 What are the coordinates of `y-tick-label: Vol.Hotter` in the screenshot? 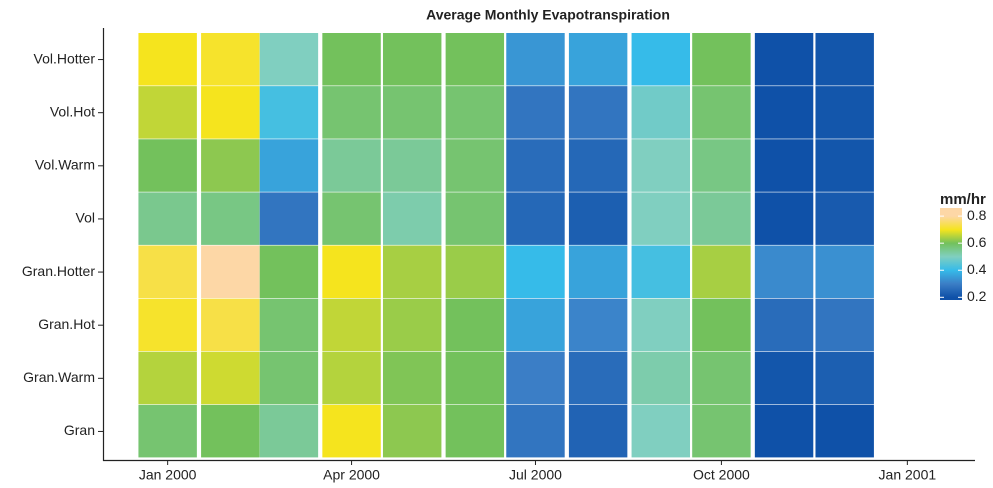 It's located at (65, 58).